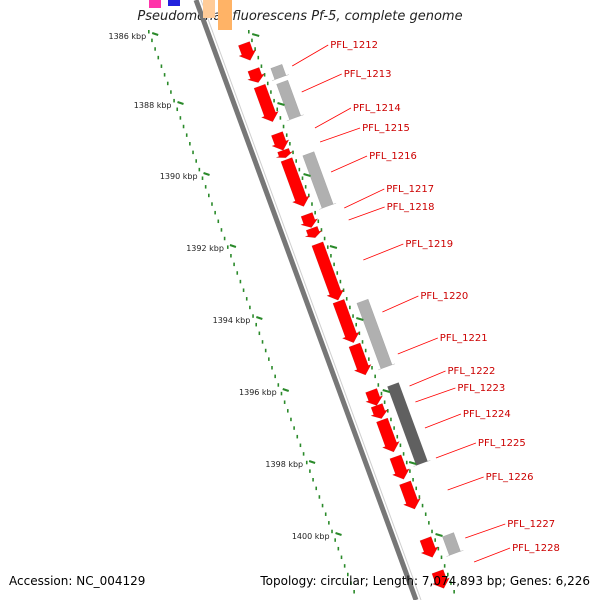  I want to click on gene-label: PFL_1212, so click(354, 45).